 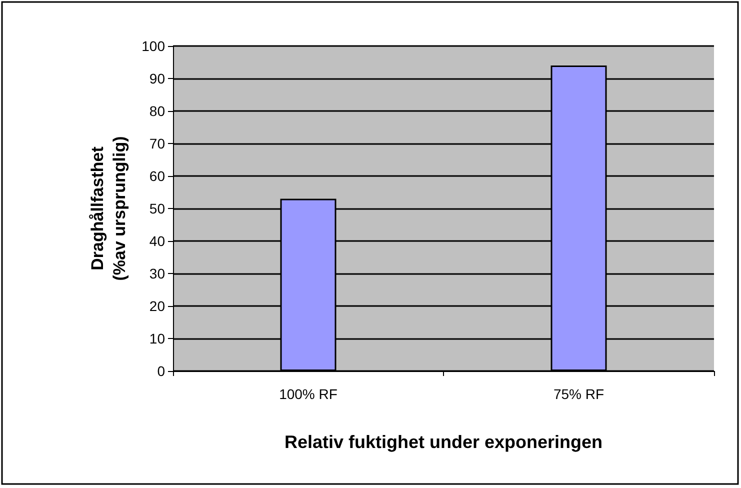 I want to click on y-tick-label: 10, so click(x=157, y=338).